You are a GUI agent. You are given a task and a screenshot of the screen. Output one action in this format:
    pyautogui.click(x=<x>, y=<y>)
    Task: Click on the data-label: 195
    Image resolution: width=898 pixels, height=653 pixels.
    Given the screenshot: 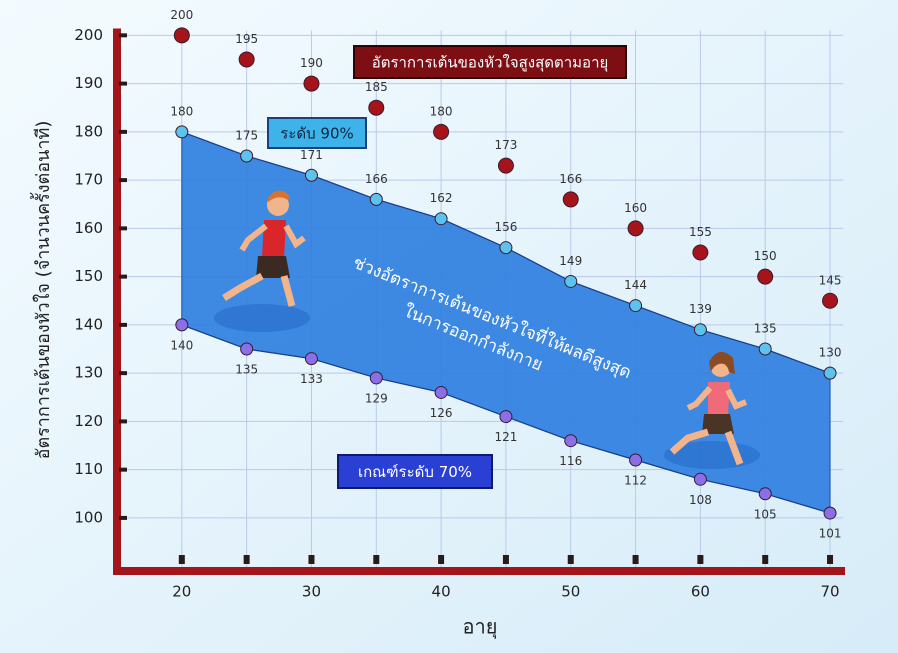 What is the action you would take?
    pyautogui.click(x=246, y=39)
    